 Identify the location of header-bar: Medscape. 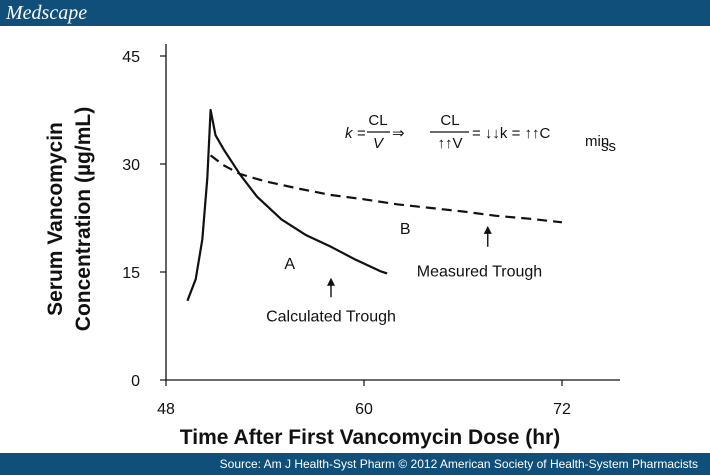
(355, 13).